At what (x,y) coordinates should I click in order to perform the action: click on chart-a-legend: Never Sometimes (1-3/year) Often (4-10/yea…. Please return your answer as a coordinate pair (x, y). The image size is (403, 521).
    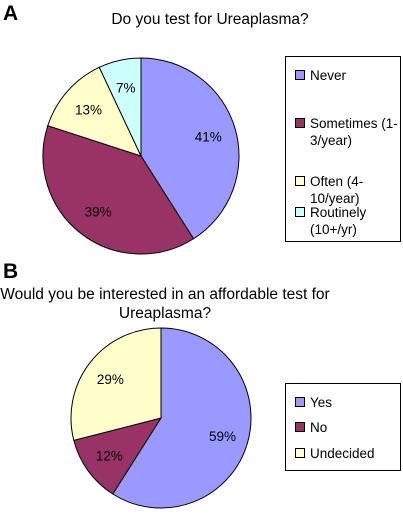
    Looking at the image, I should click on (343, 149).